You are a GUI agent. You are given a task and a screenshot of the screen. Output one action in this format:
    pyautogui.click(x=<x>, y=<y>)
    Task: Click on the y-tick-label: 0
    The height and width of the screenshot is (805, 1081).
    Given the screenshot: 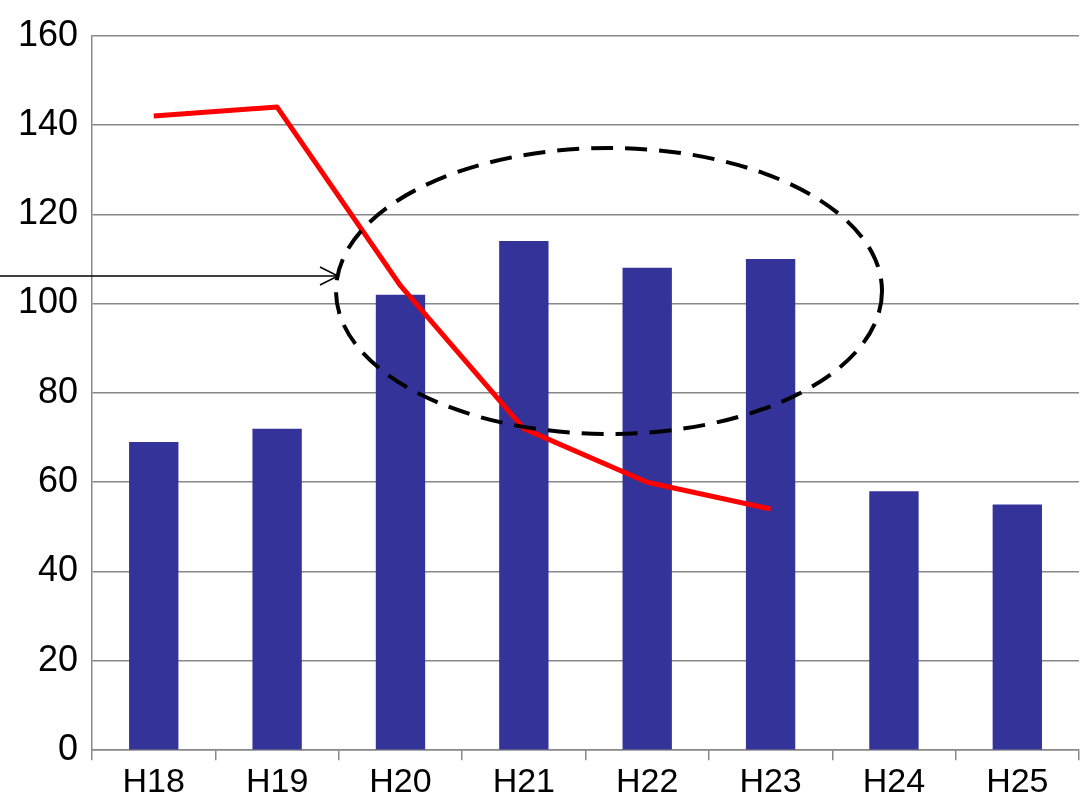 What is the action you would take?
    pyautogui.click(x=68, y=748)
    